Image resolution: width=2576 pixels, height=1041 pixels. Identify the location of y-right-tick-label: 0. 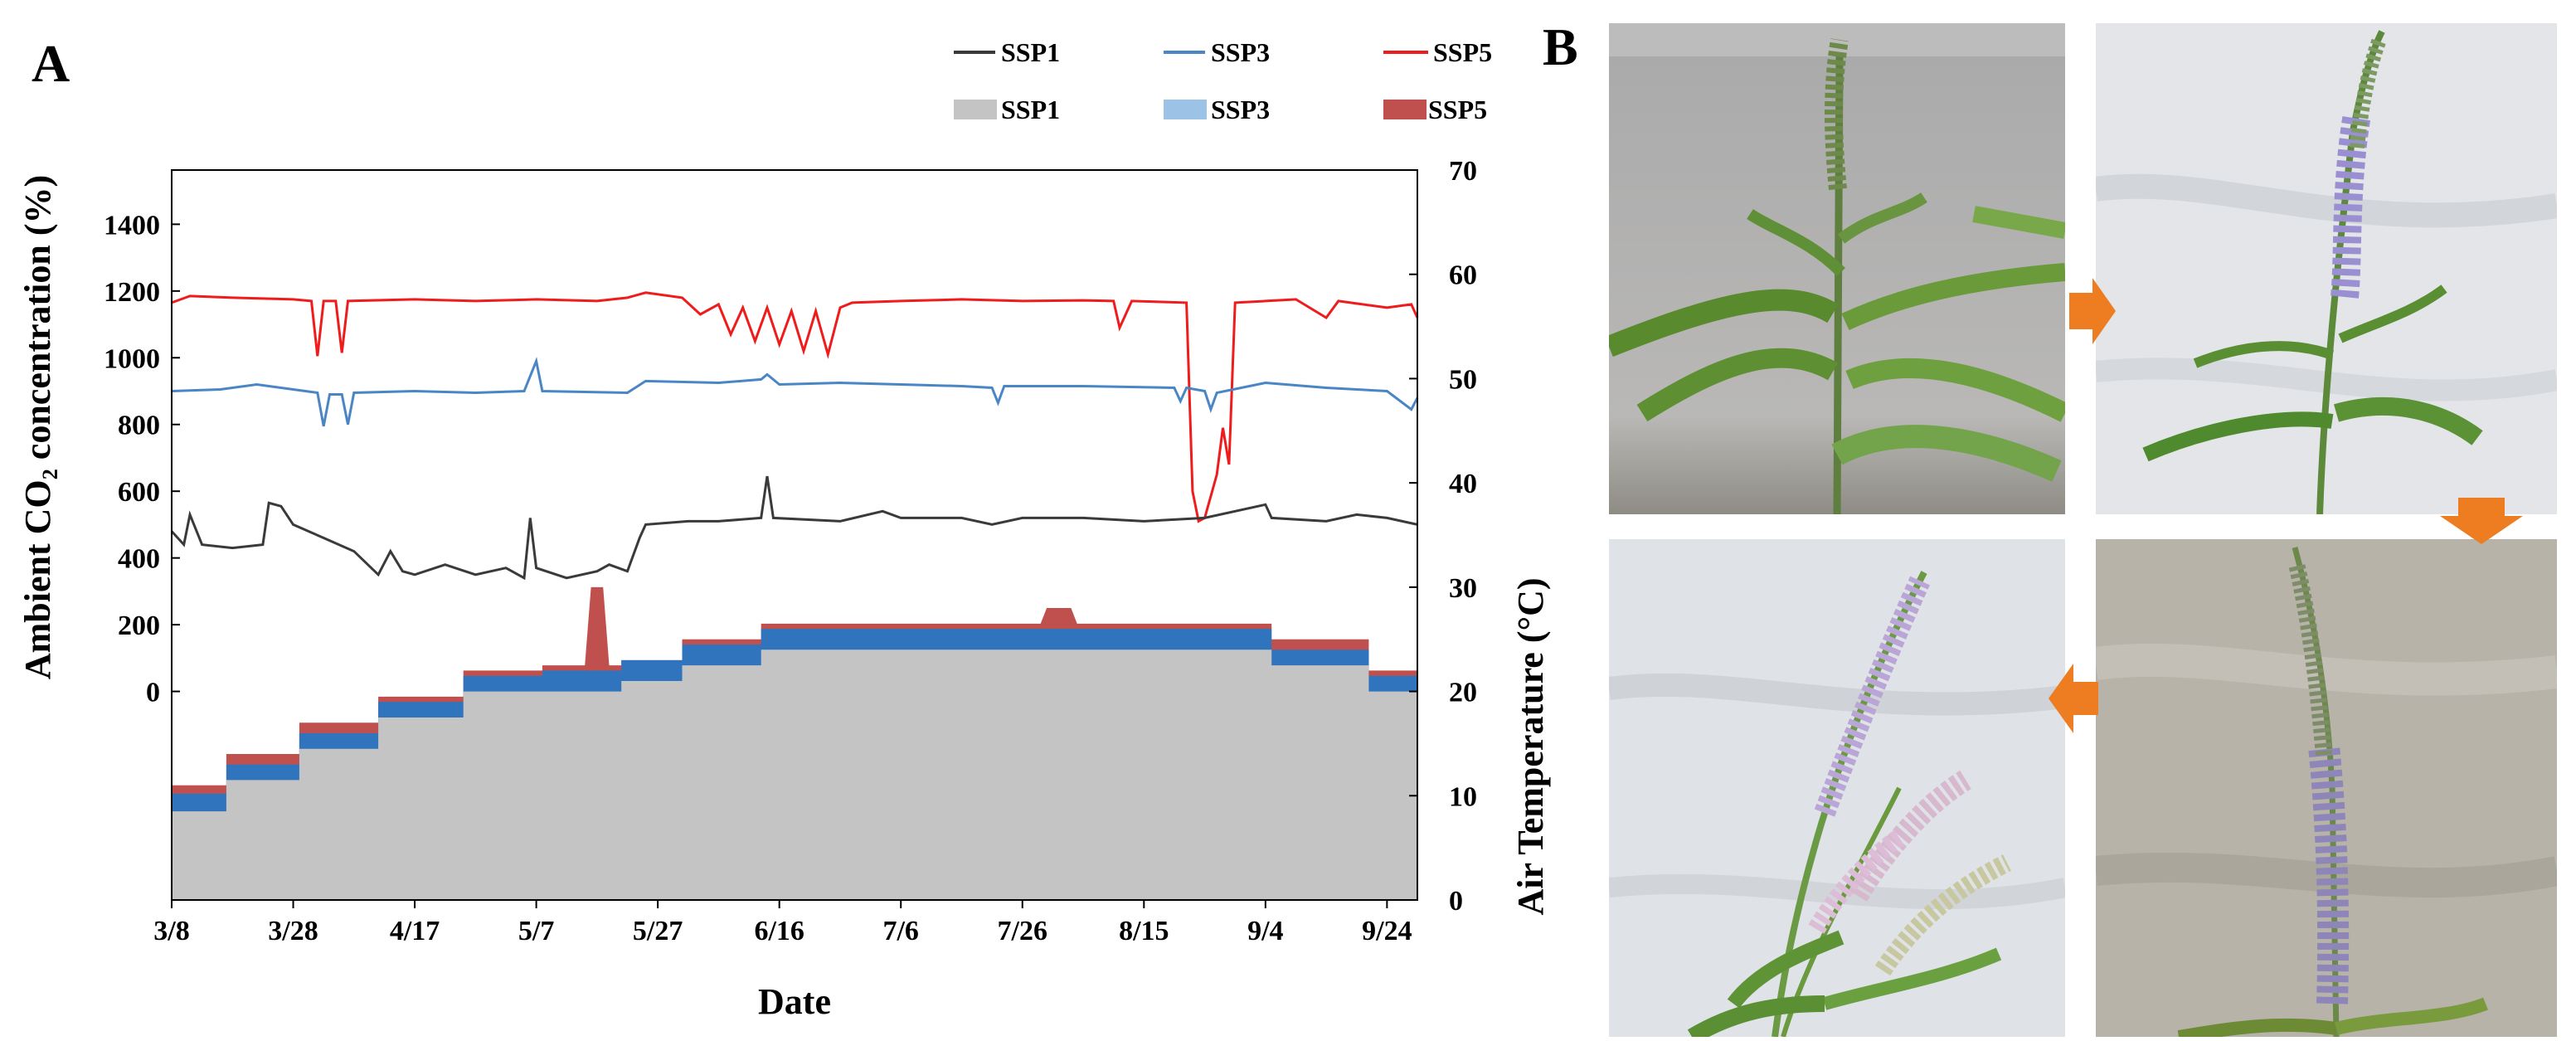
(1456, 901).